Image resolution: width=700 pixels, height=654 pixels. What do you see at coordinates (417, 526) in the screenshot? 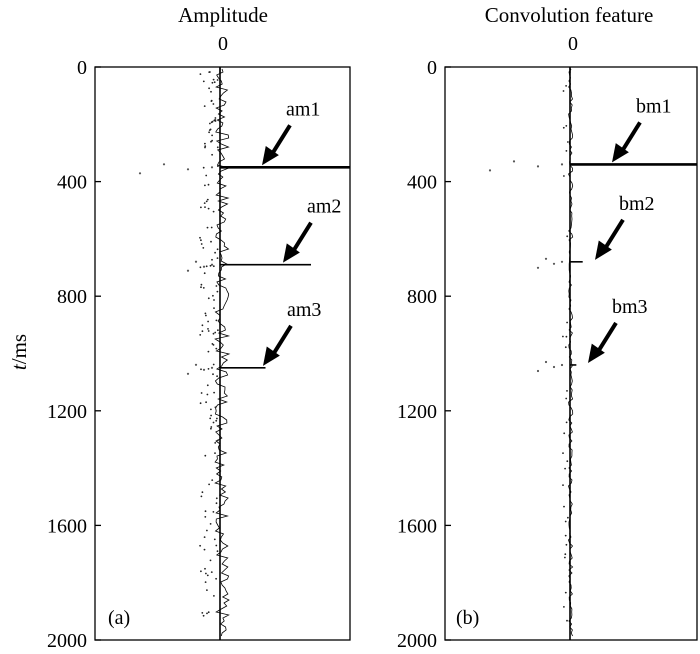
I see `panel-b-y-tick-label-4: 1600` at bounding box center [417, 526].